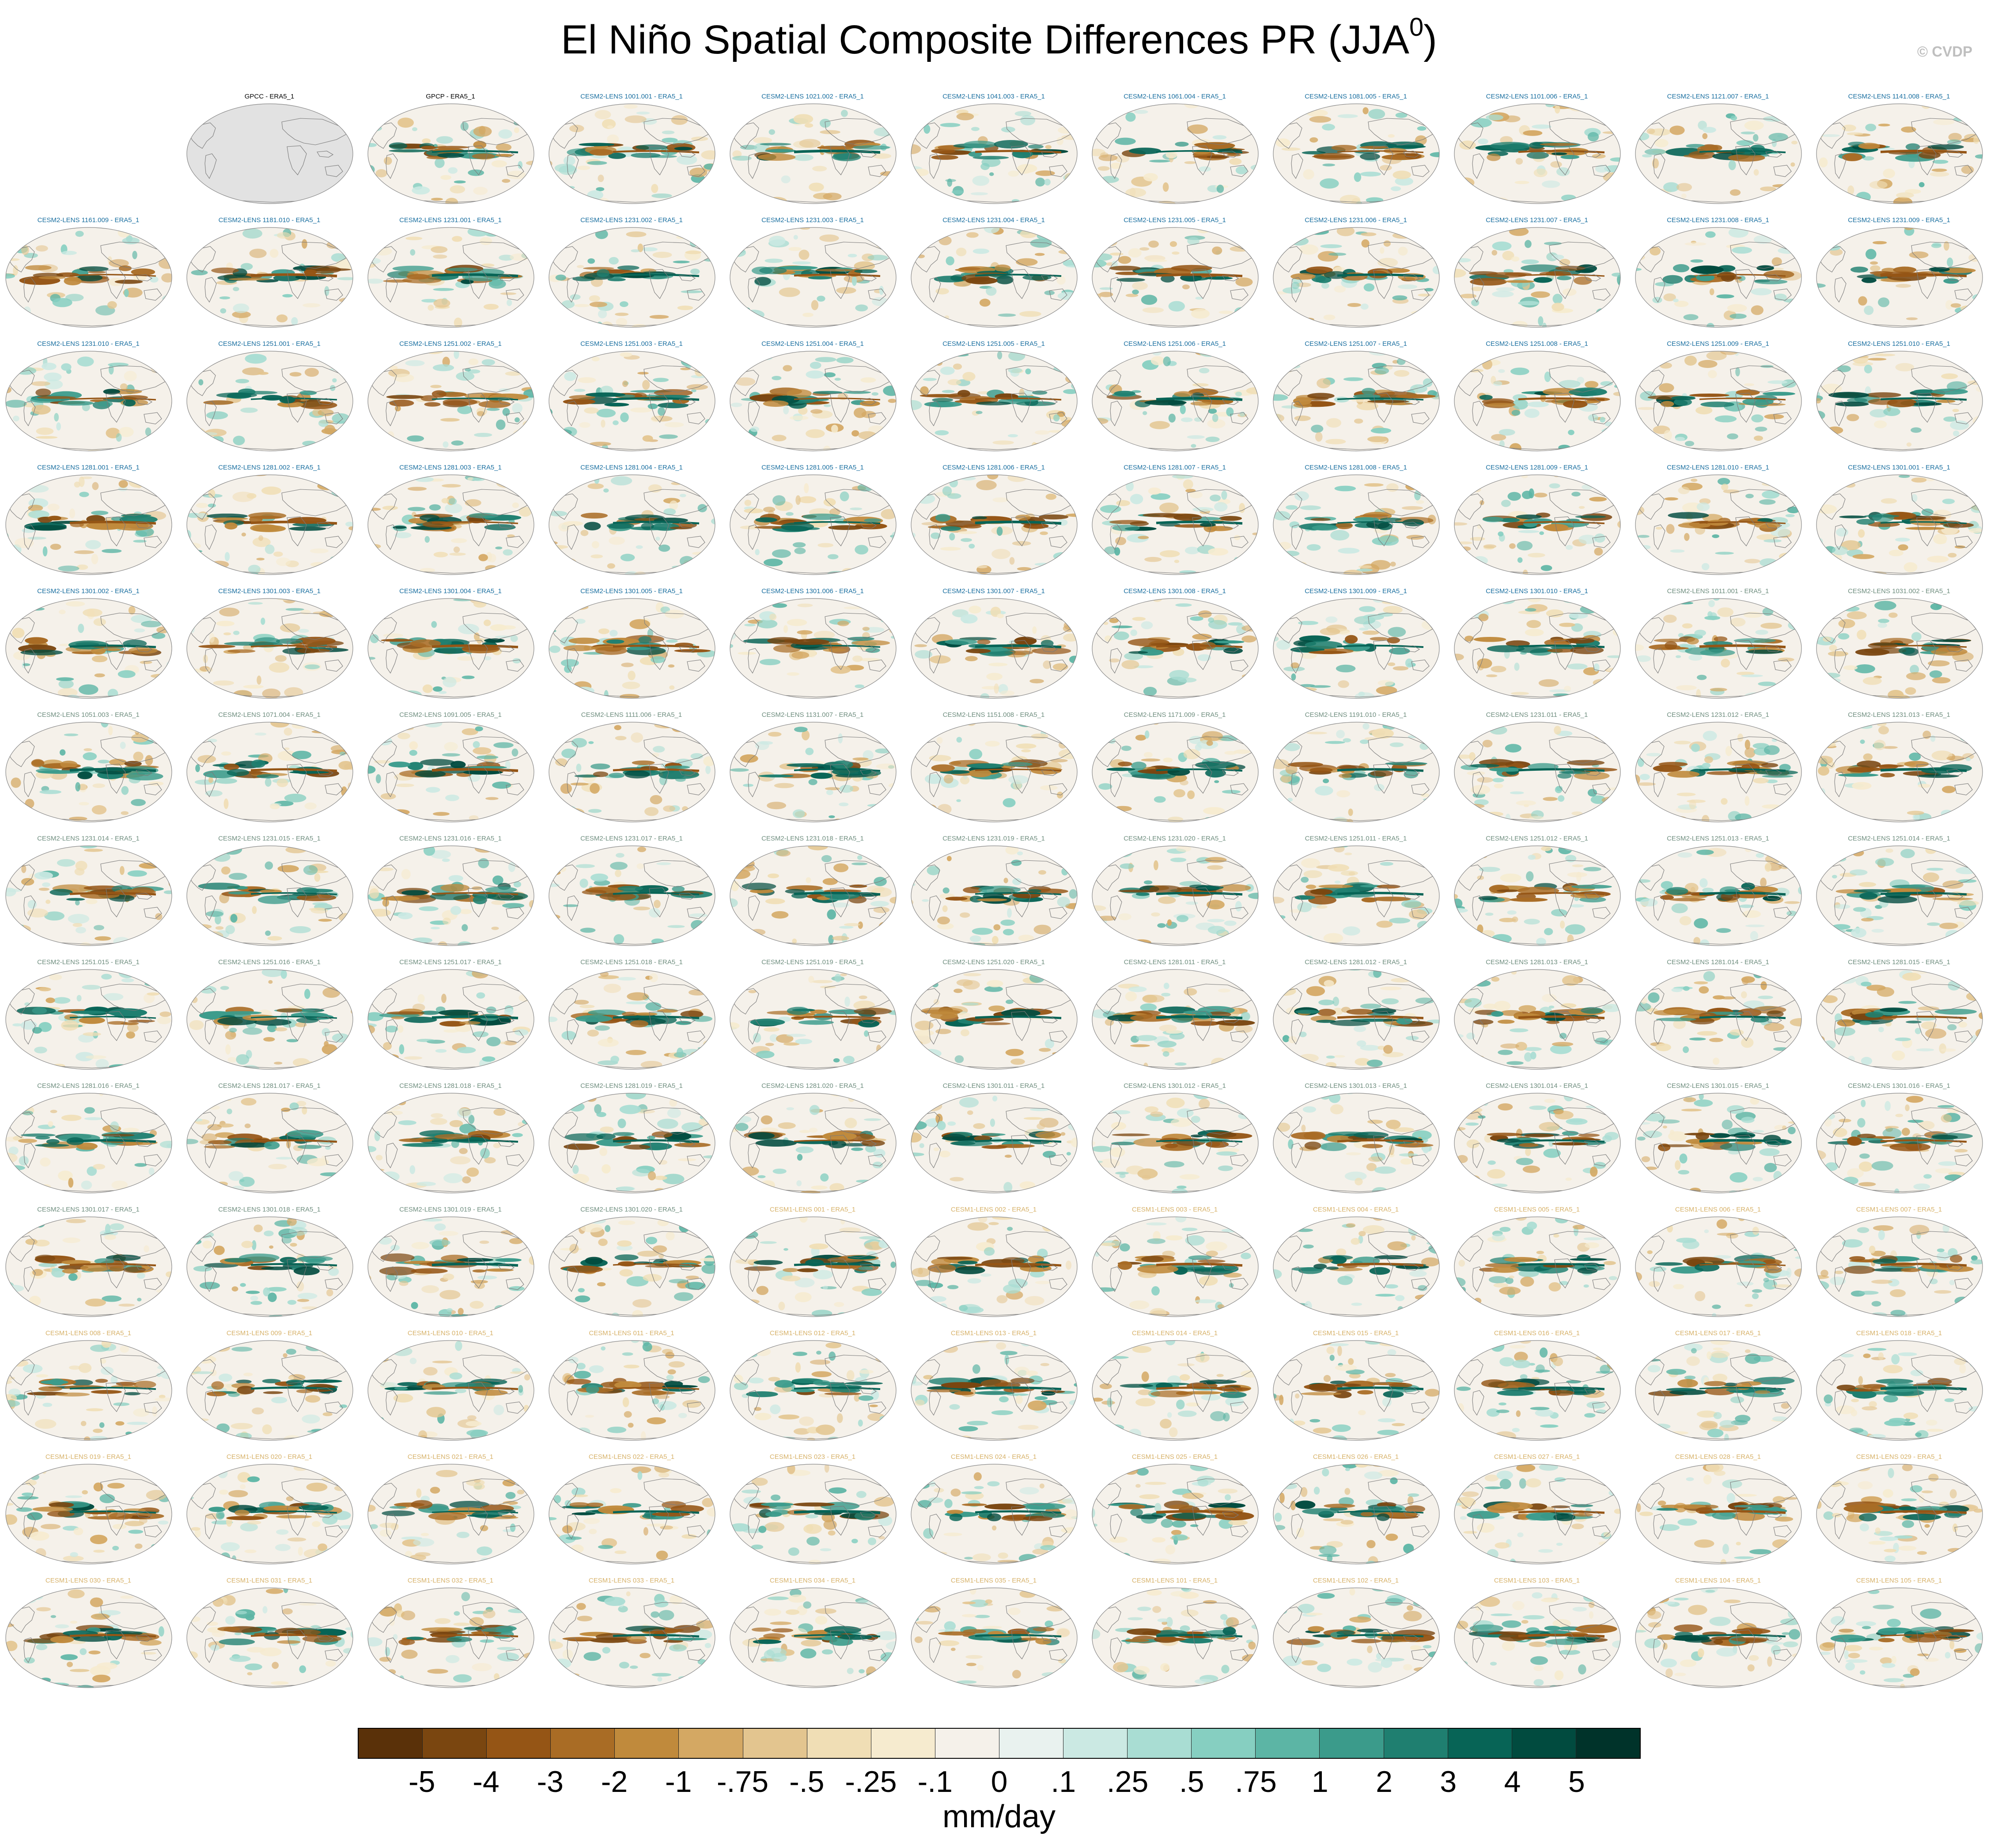 The width and height of the screenshot is (1998, 1848). What do you see at coordinates (1899, 1512) in the screenshot?
I see `map-panel: CESM1-LENS 029 - ERA5_1` at bounding box center [1899, 1512].